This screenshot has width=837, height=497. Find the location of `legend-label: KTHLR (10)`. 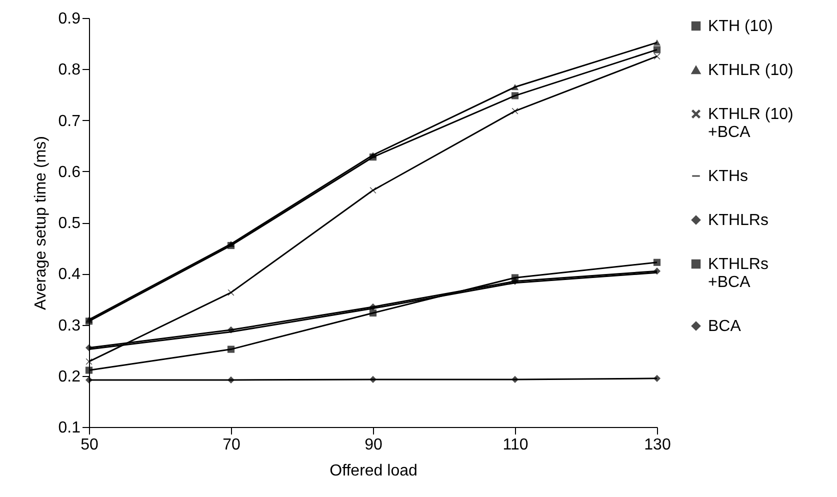

legend-label: KTHLR (10) is located at coordinates (751, 70).